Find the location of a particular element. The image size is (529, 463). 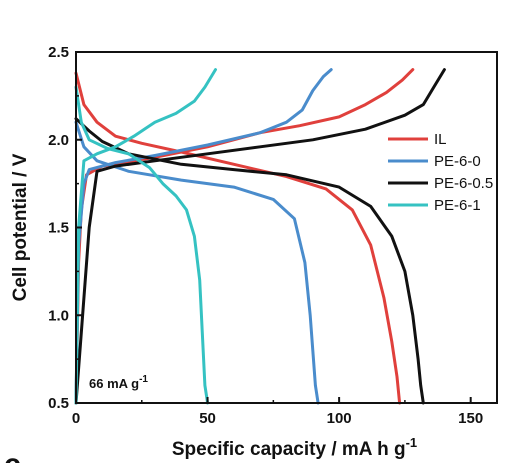

rate-annotation-text: 66 mA g is located at coordinates (114, 383).